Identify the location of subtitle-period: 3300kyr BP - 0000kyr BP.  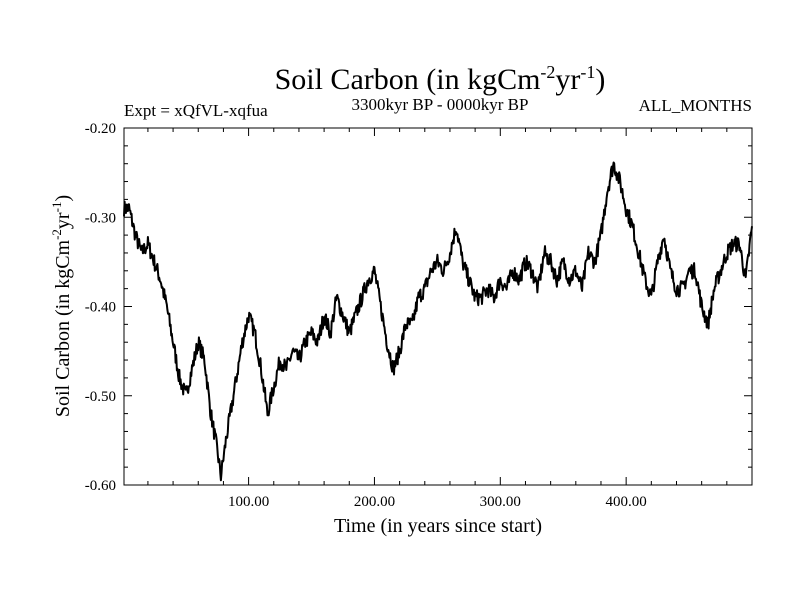
(440, 104).